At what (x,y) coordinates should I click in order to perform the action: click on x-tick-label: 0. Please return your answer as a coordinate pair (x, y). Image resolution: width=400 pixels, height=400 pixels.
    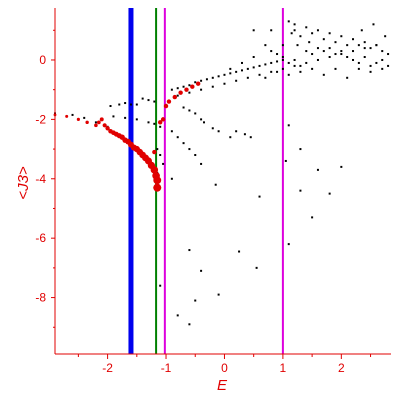
    Looking at the image, I should click on (224, 368).